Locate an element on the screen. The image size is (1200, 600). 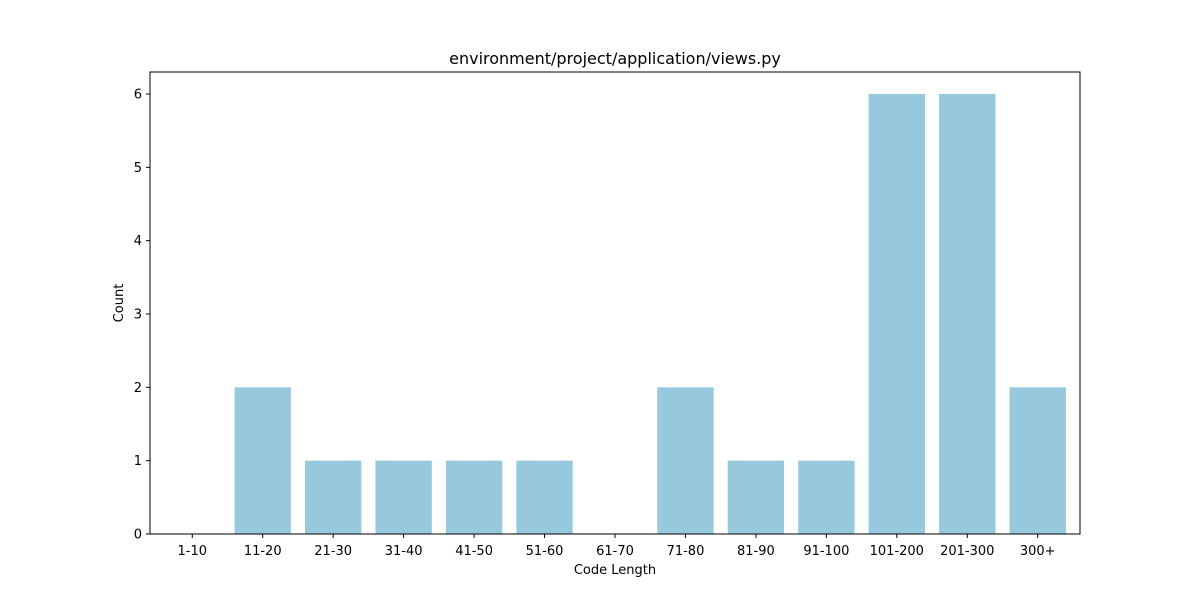
x-tick-label: 300+ is located at coordinates (1038, 551).